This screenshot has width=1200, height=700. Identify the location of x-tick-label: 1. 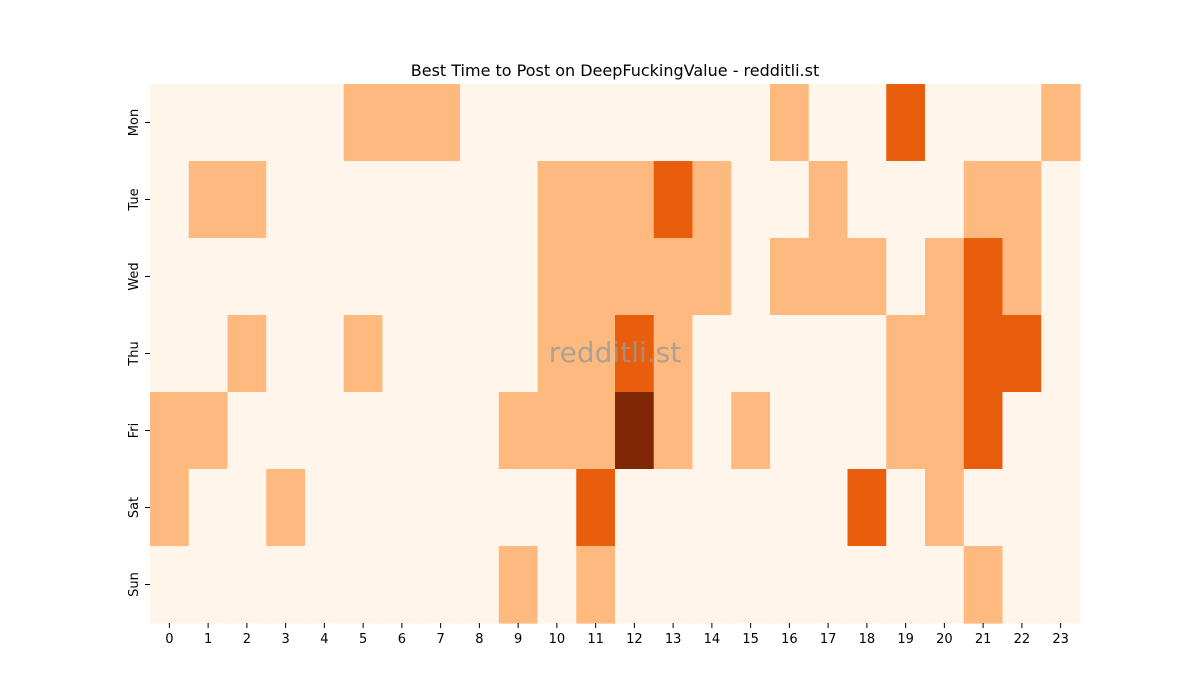
(208, 639).